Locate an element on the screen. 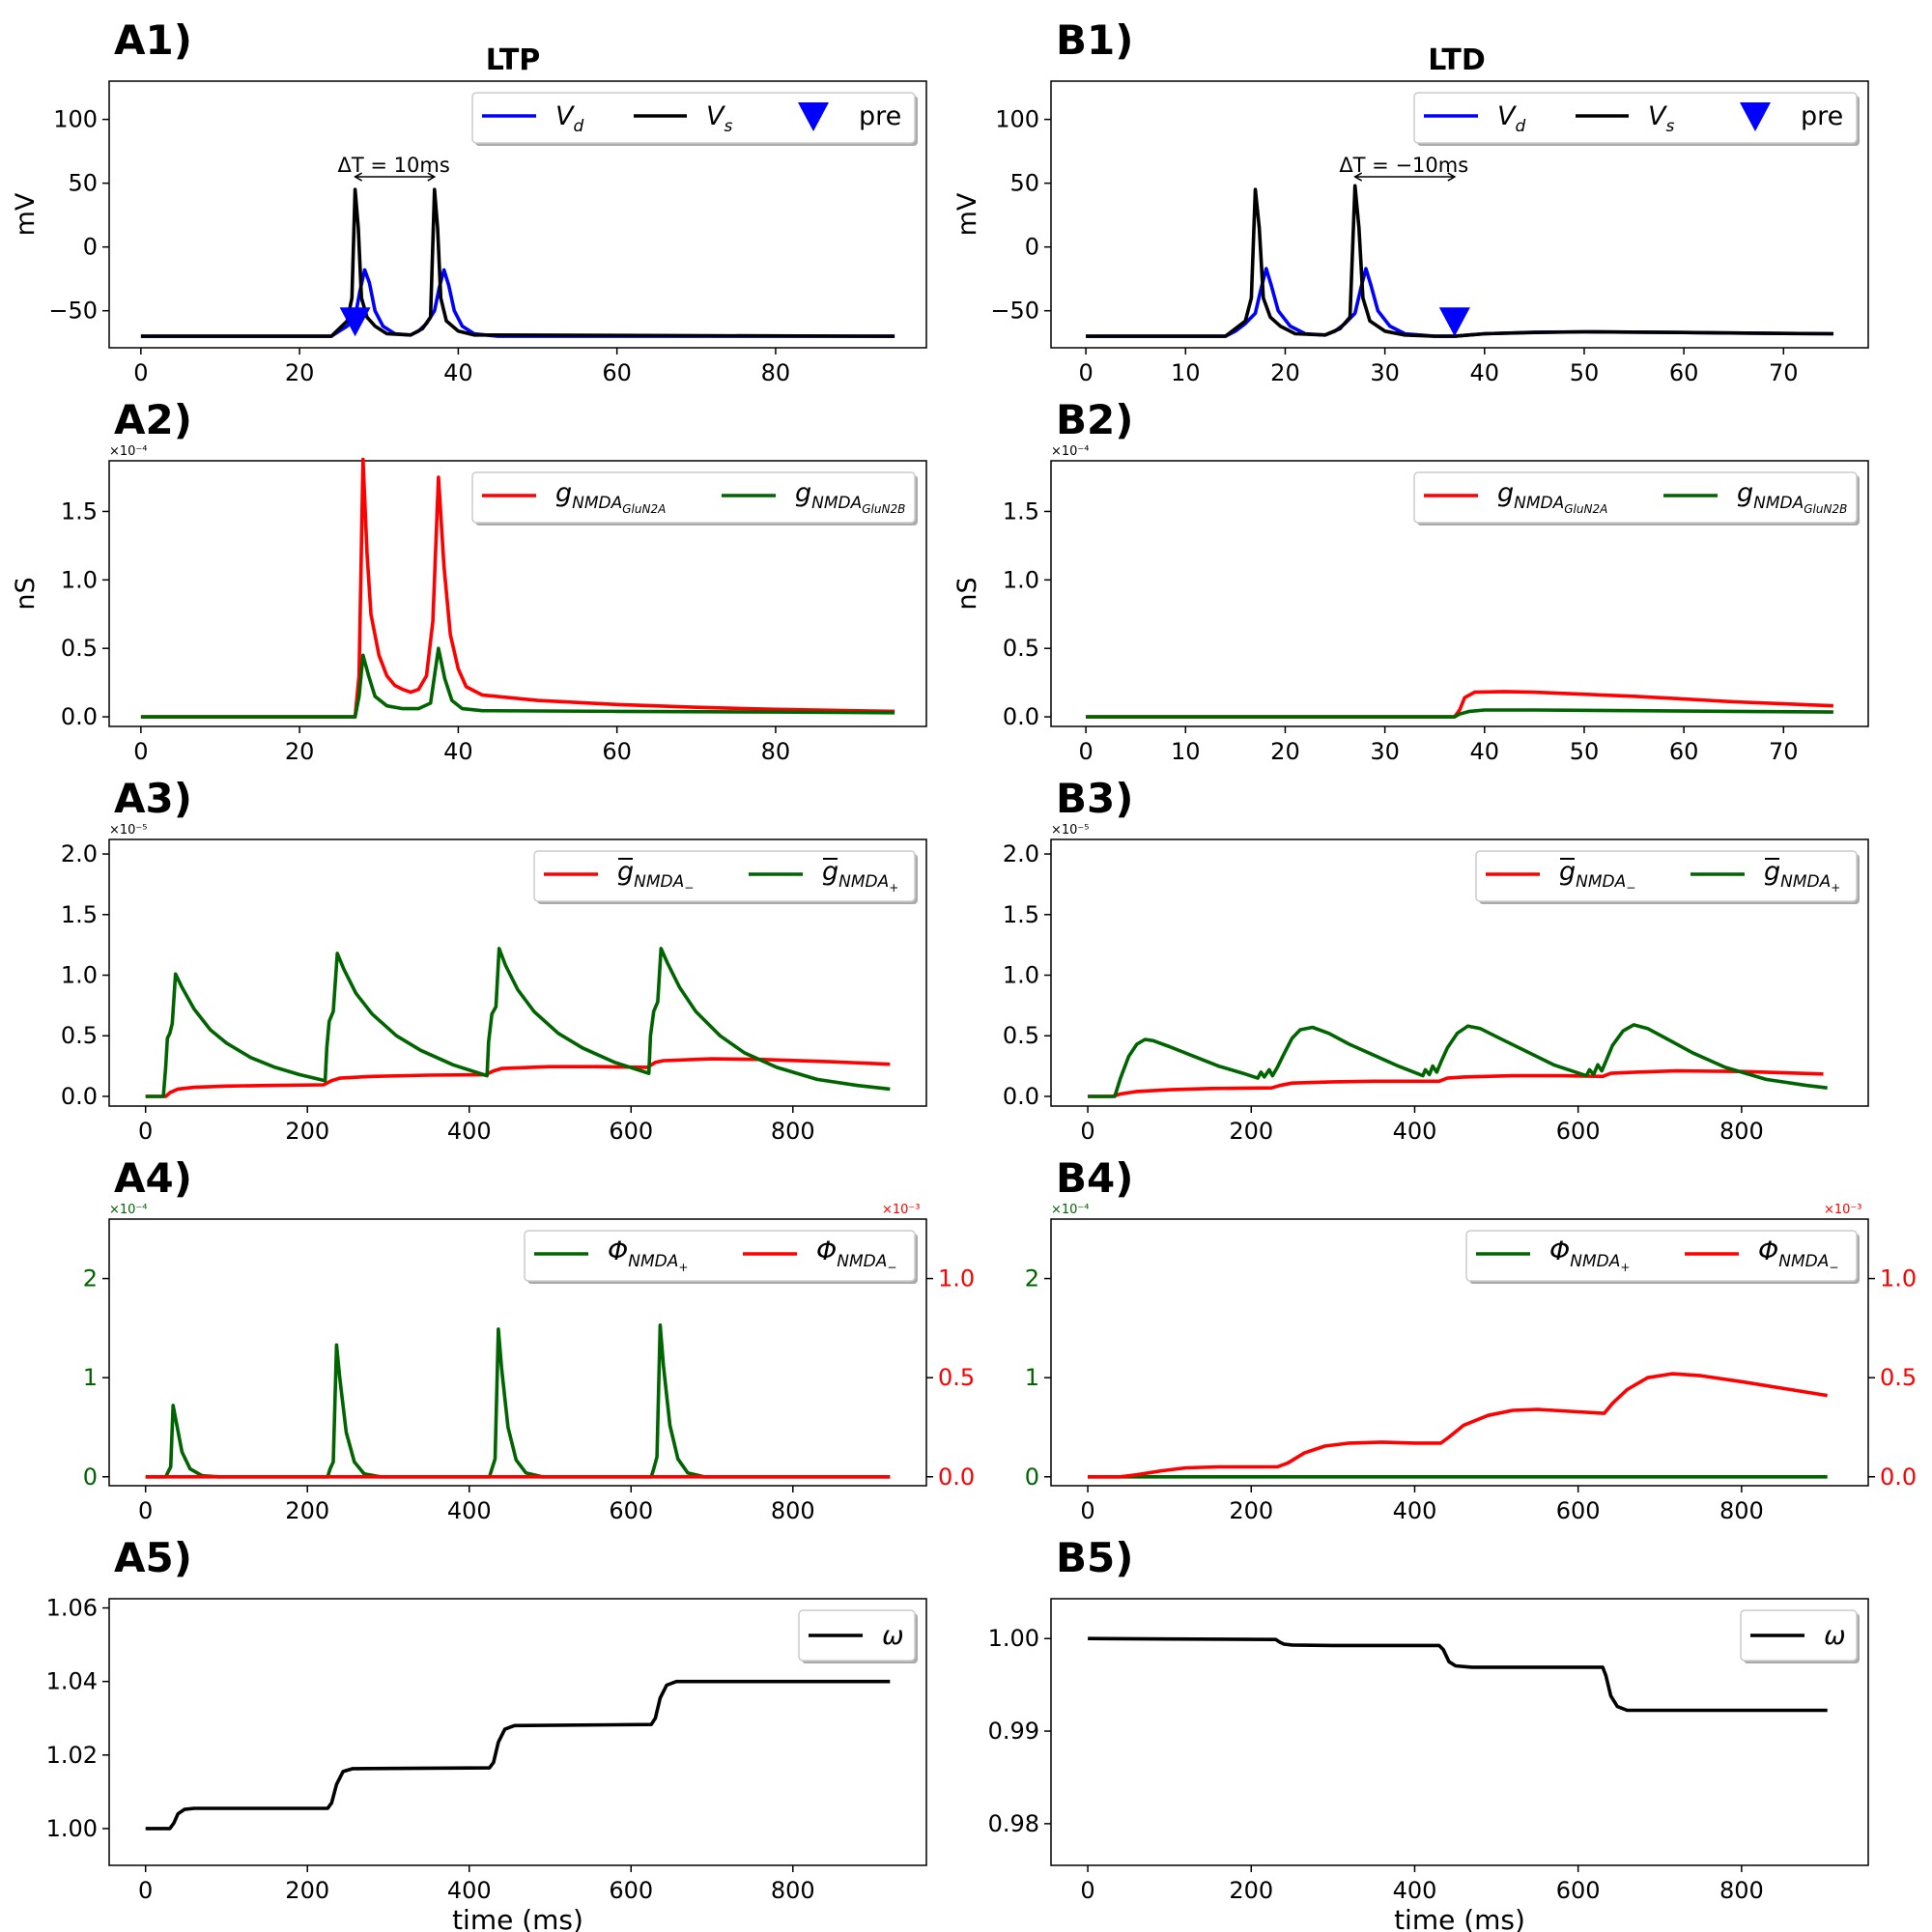  legend-label-vd: Vd is located at coordinates (1511, 118).